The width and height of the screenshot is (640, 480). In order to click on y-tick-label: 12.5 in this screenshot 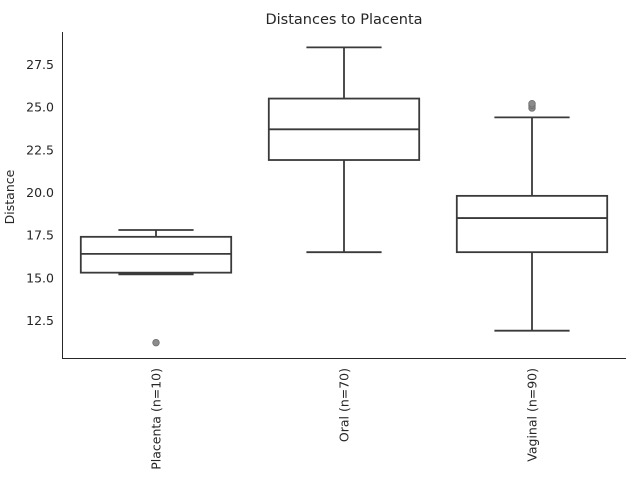, I will do `click(40, 320)`.